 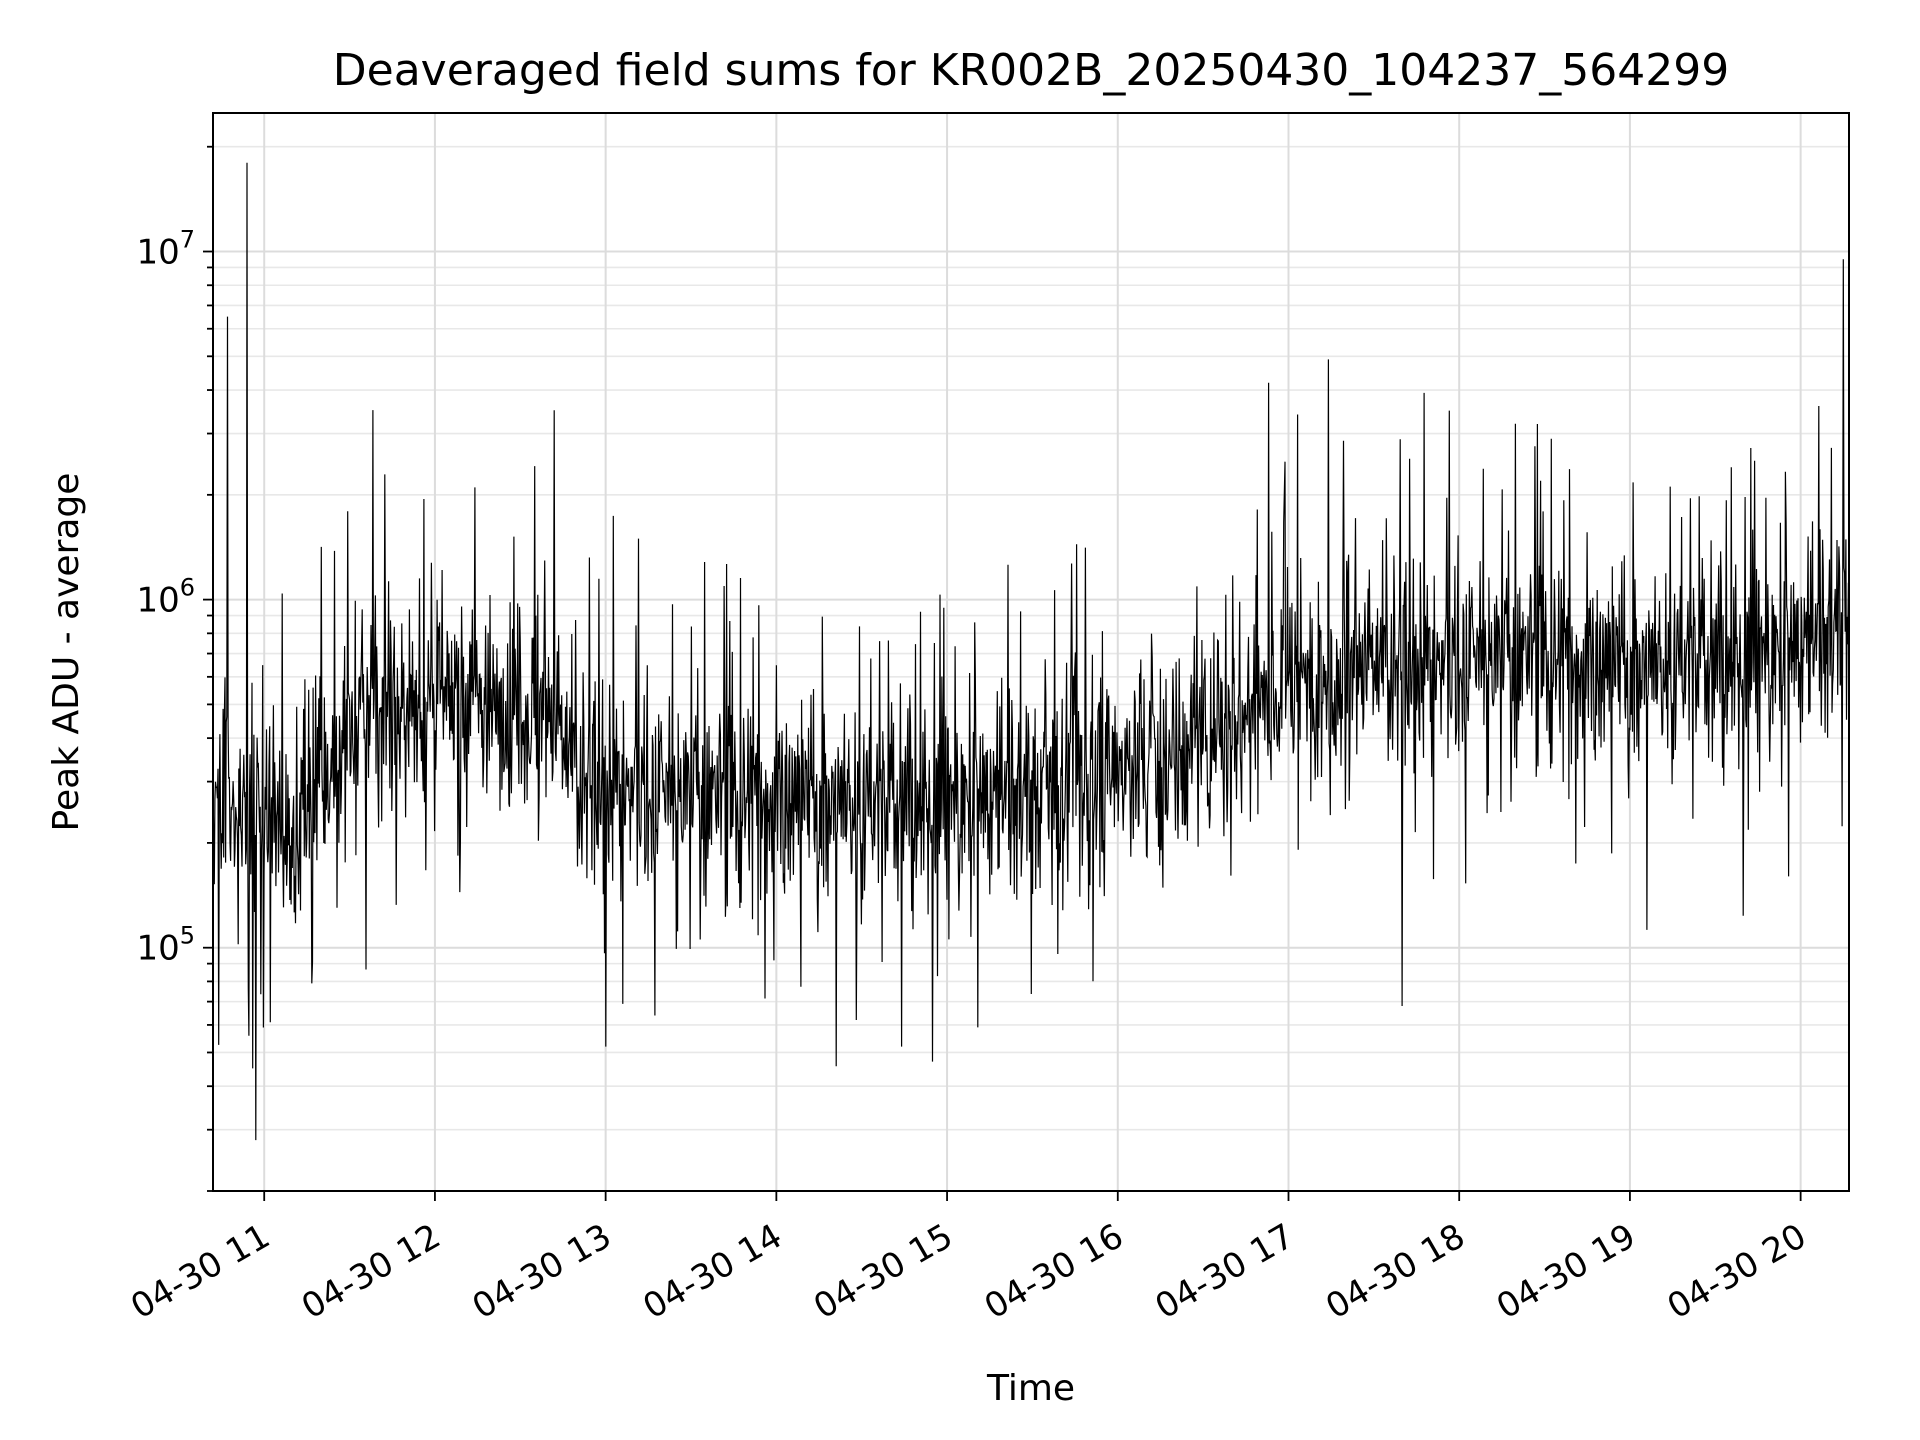 I want to click on y-tick-label: 10⁵, so click(x=165, y=945).